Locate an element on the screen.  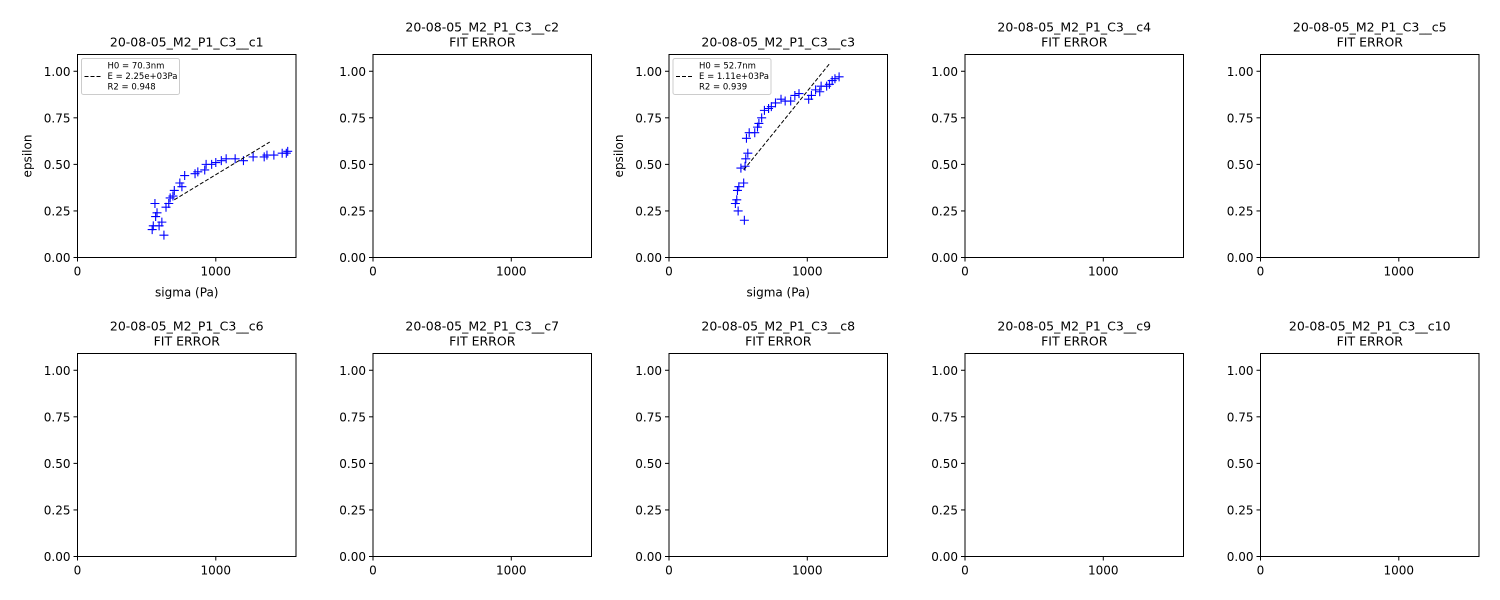
legend-box is located at coordinates (722, 76).